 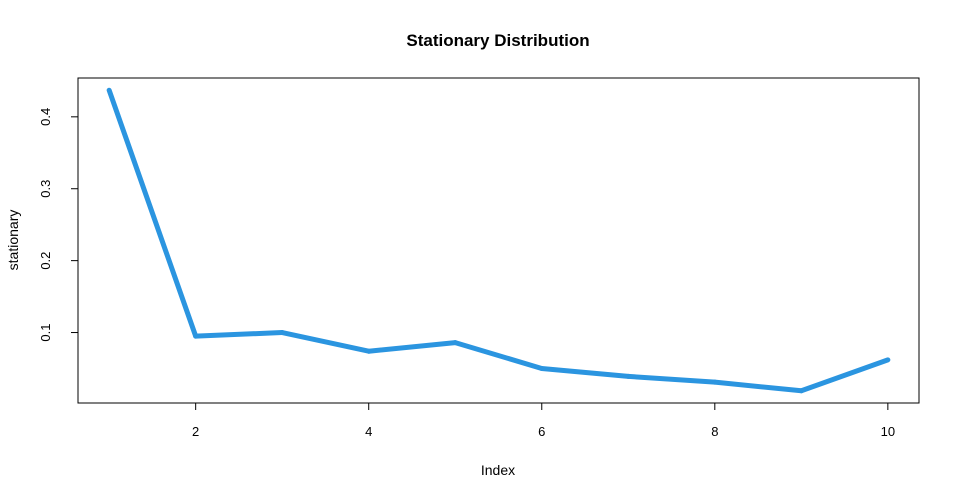 What do you see at coordinates (58, 225) in the screenshot?
I see `y-axis: 0.1 0.2 0.3 0.4` at bounding box center [58, 225].